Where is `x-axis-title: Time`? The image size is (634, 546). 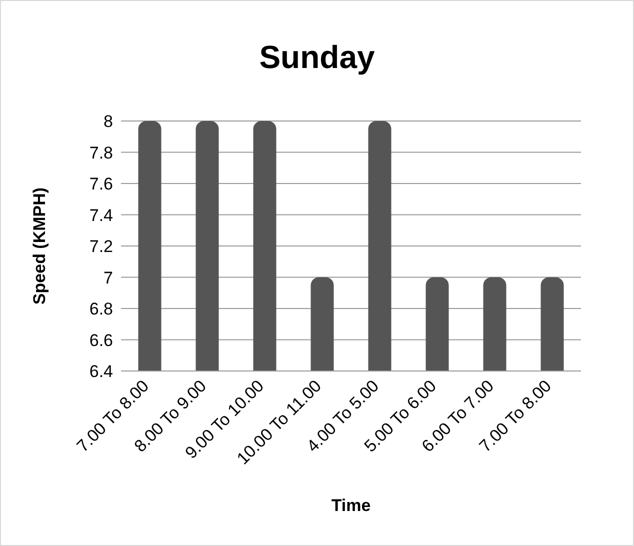
x-axis-title: Time is located at coordinates (351, 505).